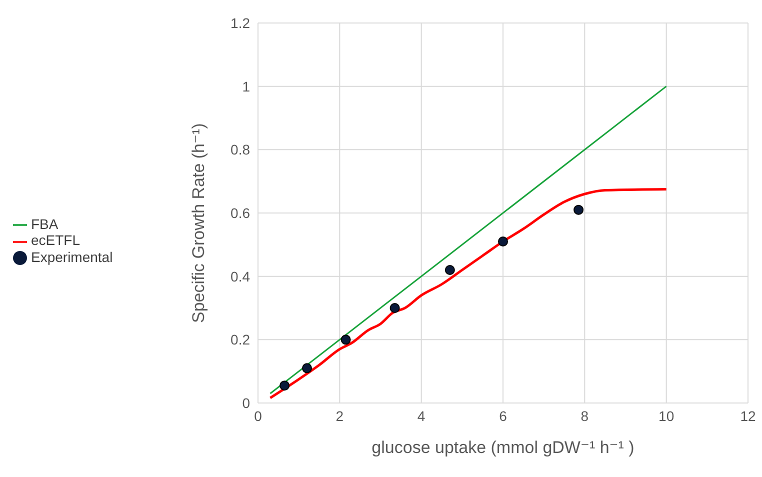 The height and width of the screenshot is (477, 762). I want to click on y-tick-label: 0.2, so click(240, 340).